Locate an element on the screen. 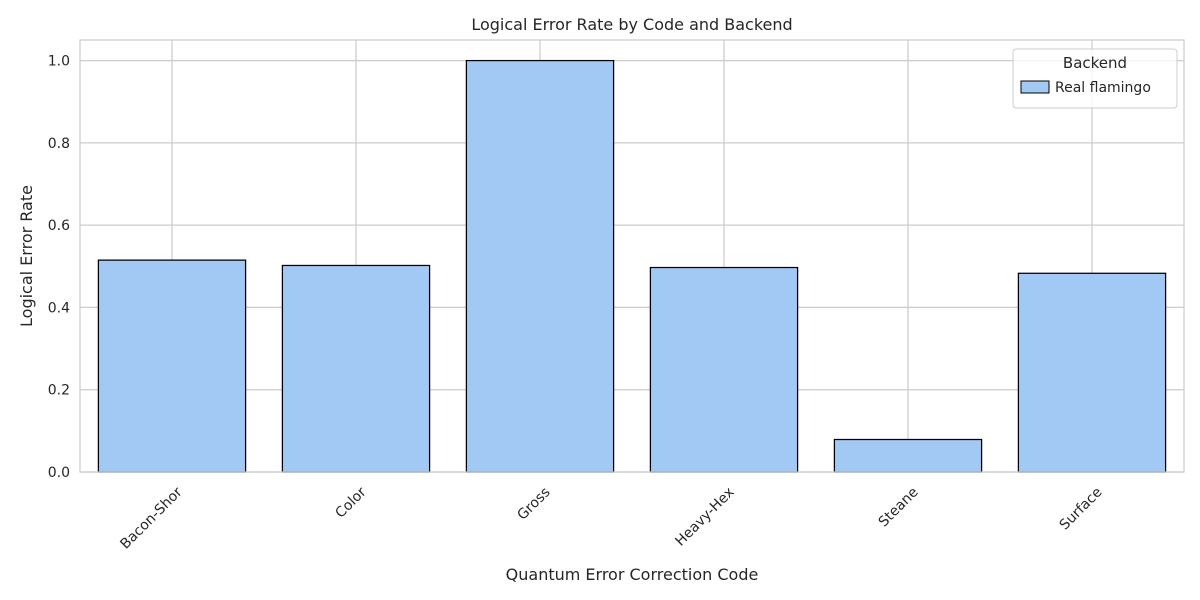 This screenshot has width=1200, height=600. y-axis-title: Logical Error Rate is located at coordinates (26, 256).